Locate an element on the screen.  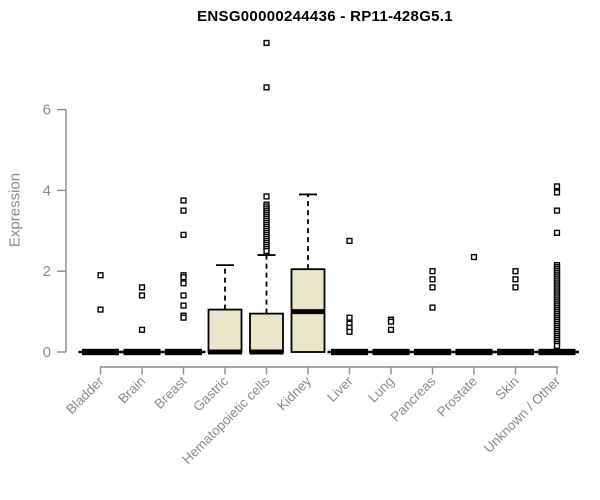
y-tick-label: 0 is located at coordinates (47, 352).